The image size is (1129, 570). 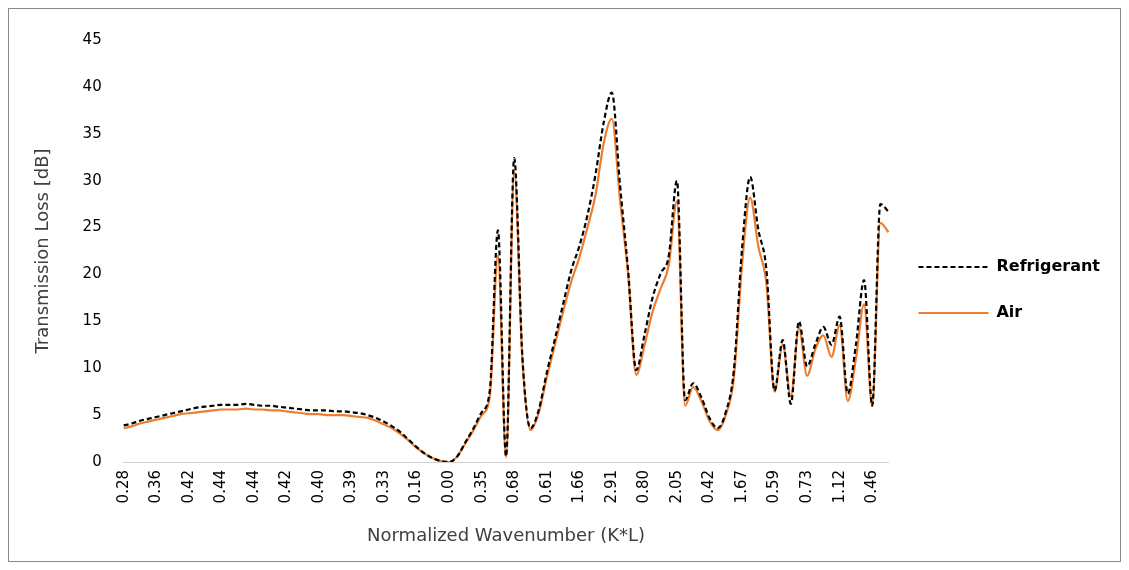 What do you see at coordinates (610, 487) in the screenshot?
I see `x-tick-label: 2.91` at bounding box center [610, 487].